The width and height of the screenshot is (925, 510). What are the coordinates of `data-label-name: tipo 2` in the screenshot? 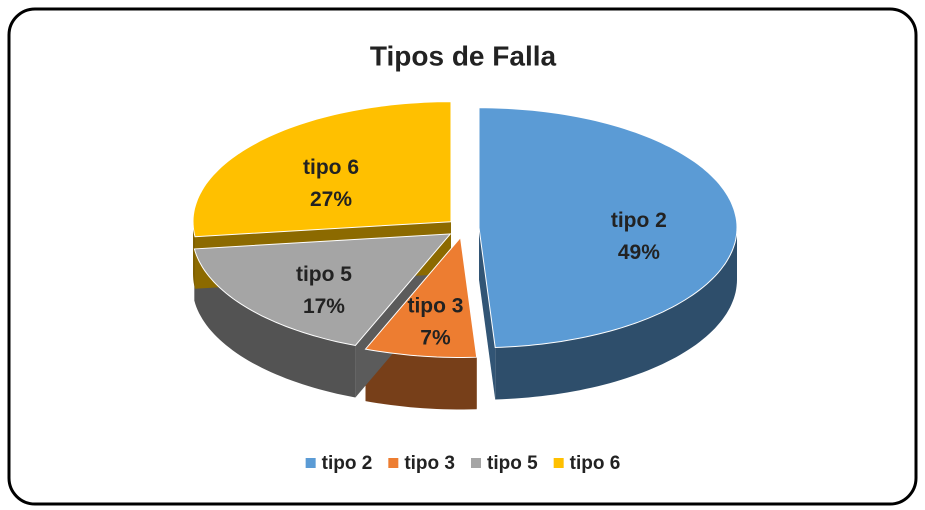 It's located at (639, 220).